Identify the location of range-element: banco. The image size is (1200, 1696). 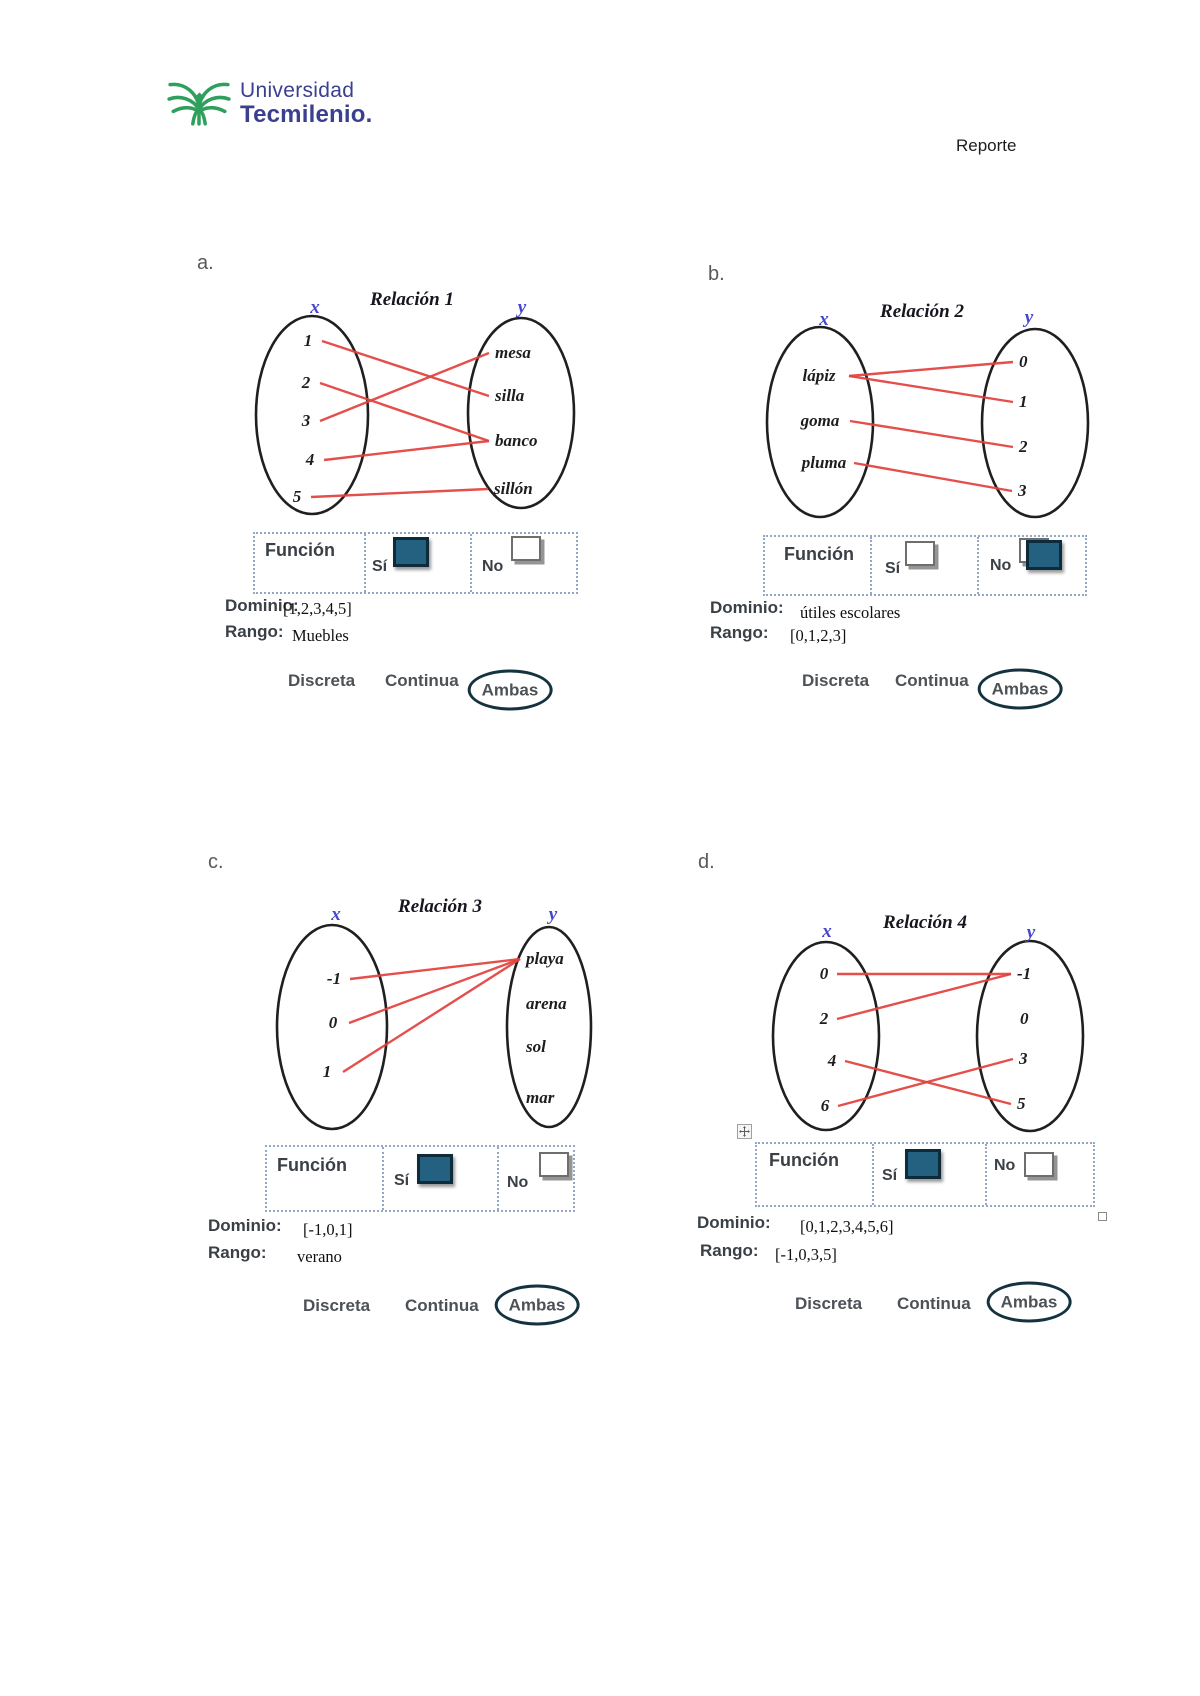
(516, 440).